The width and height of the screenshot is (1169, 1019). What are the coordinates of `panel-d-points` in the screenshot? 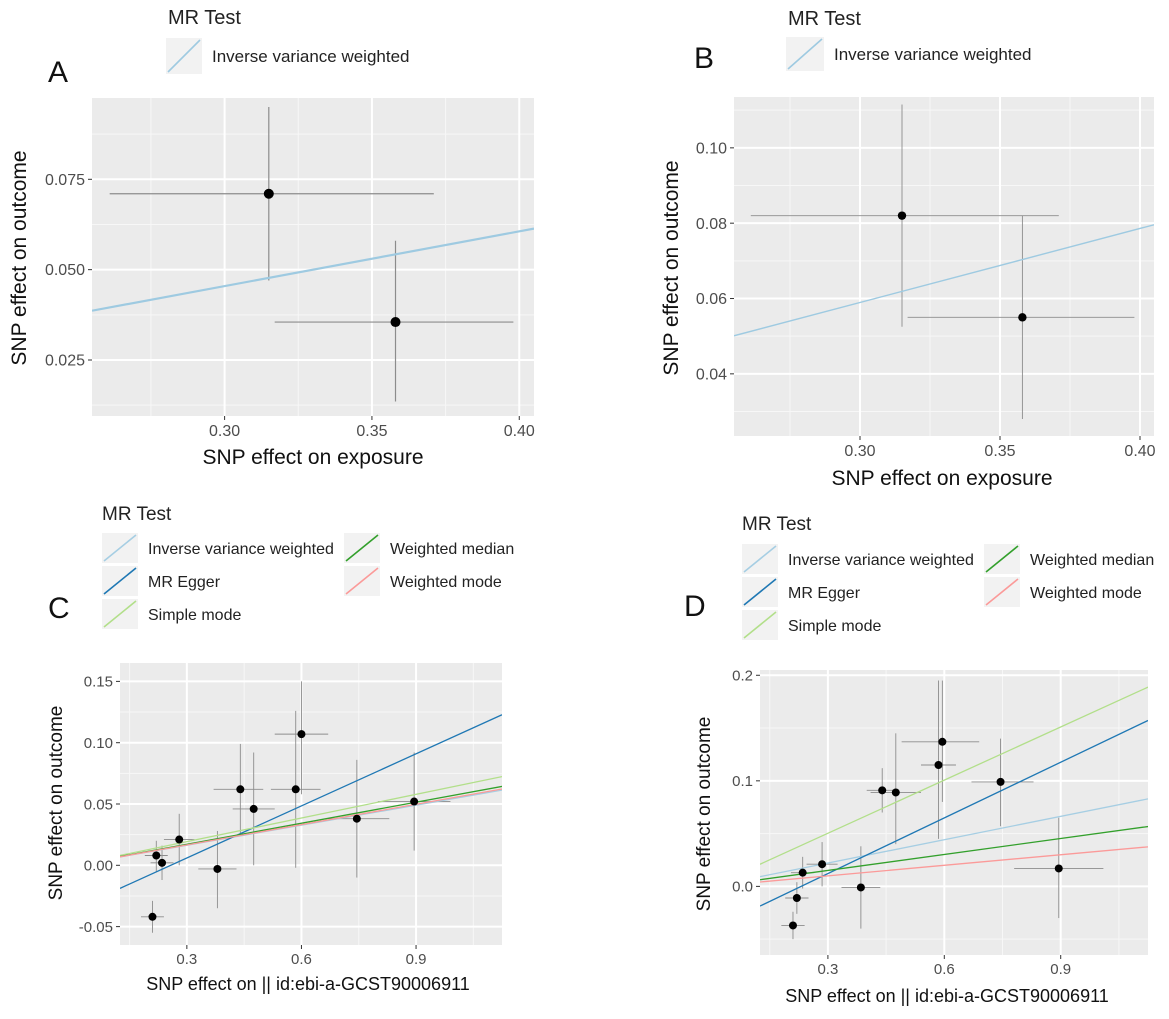 It's located at (925, 833).